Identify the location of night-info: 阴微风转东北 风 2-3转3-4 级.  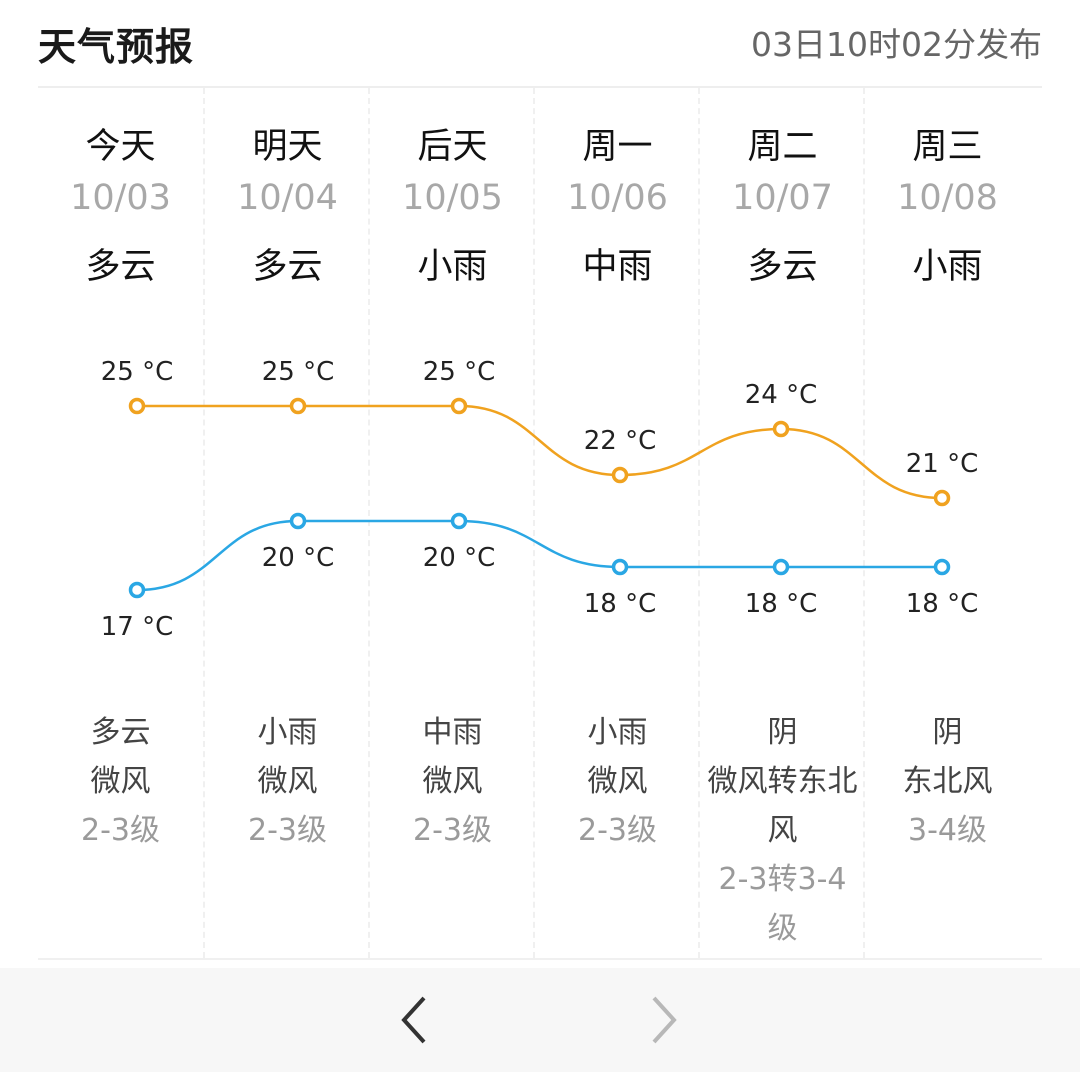
(782, 830).